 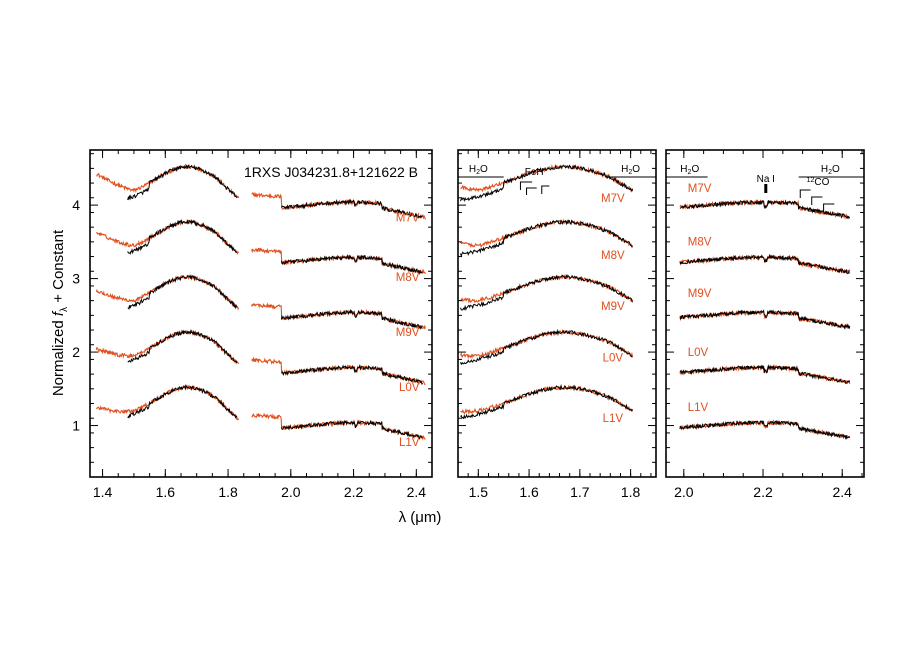 I want to click on x-tick-label: 1.7, so click(x=580, y=492).